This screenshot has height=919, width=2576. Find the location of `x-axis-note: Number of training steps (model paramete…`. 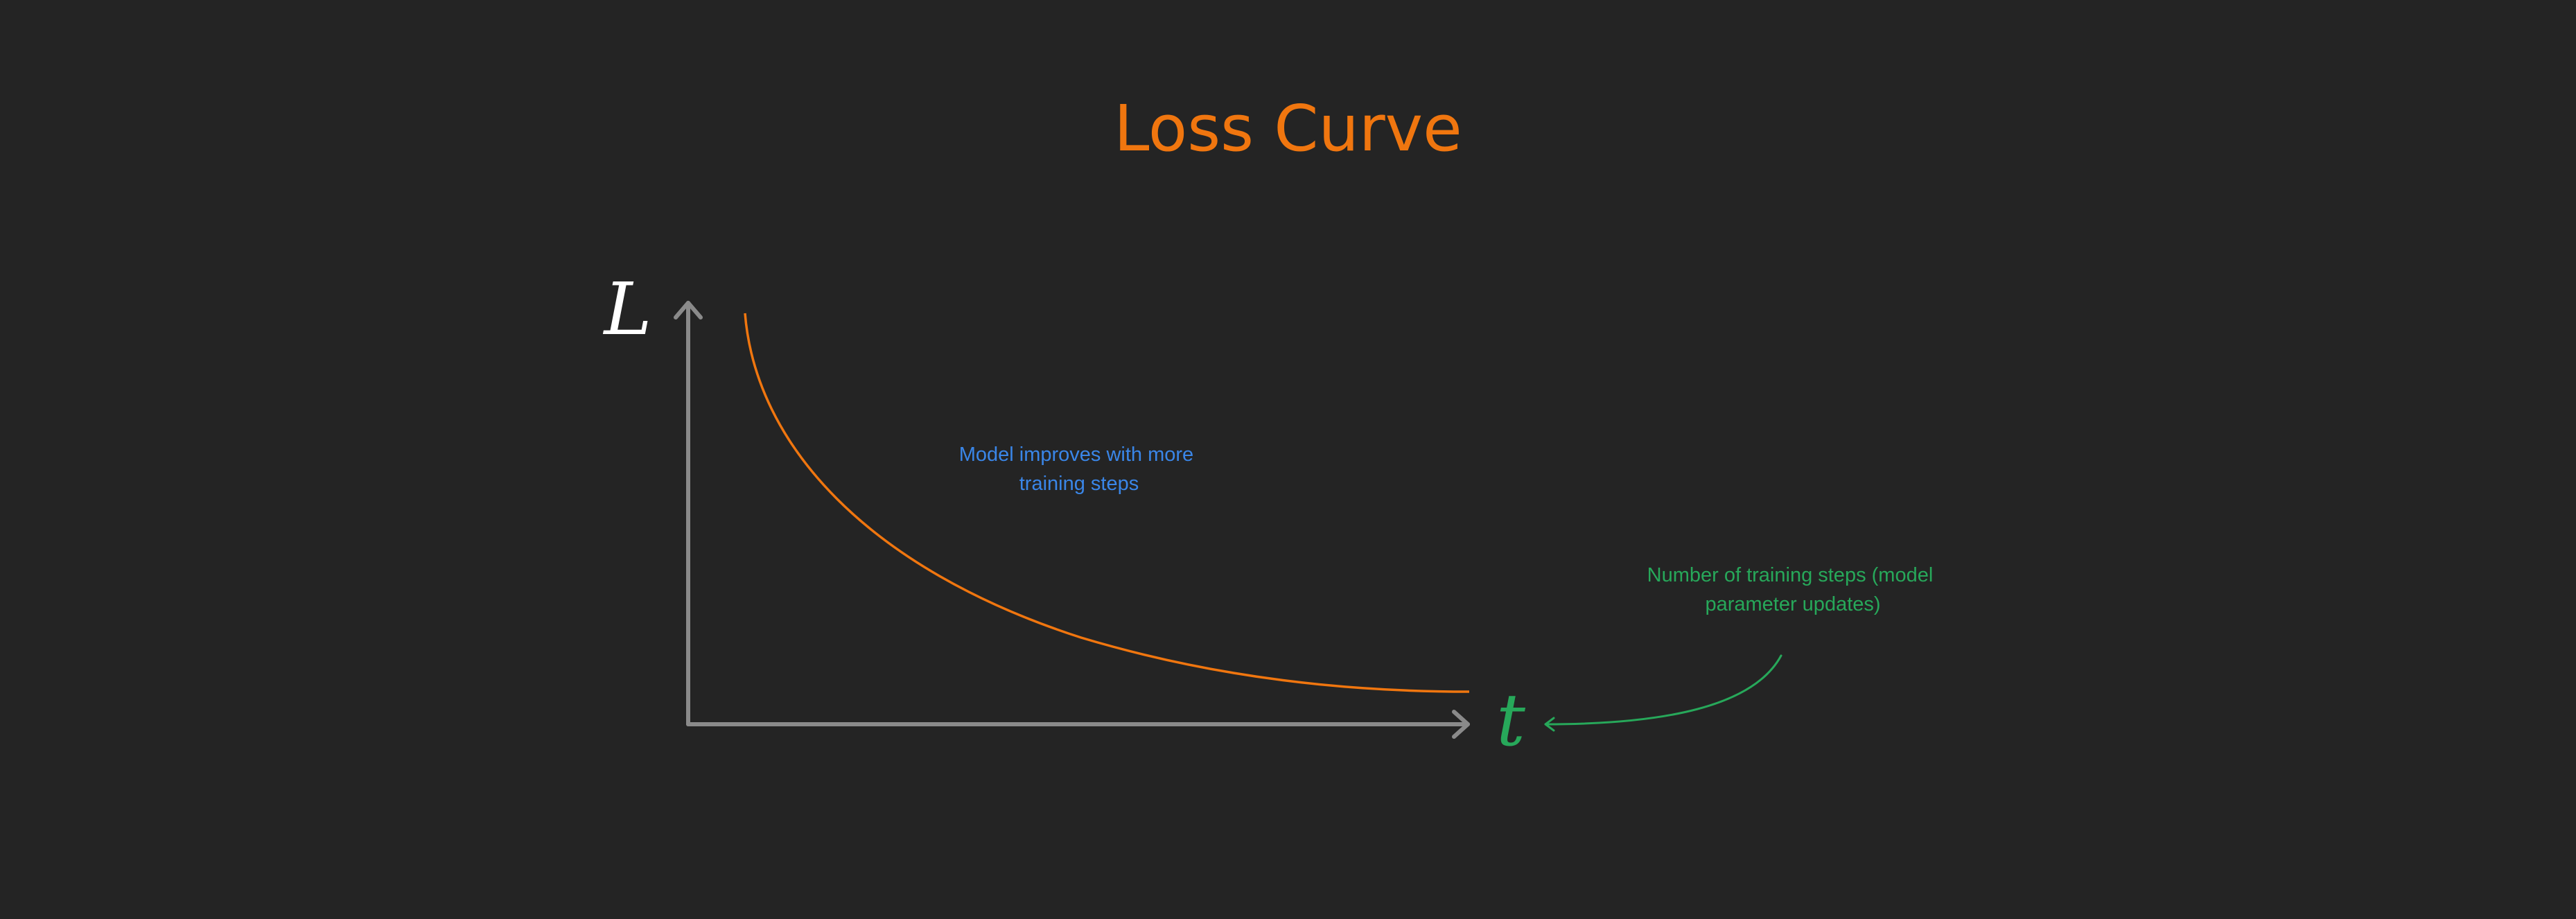

x-axis-note: Number of training steps (model paramete… is located at coordinates (1793, 589).